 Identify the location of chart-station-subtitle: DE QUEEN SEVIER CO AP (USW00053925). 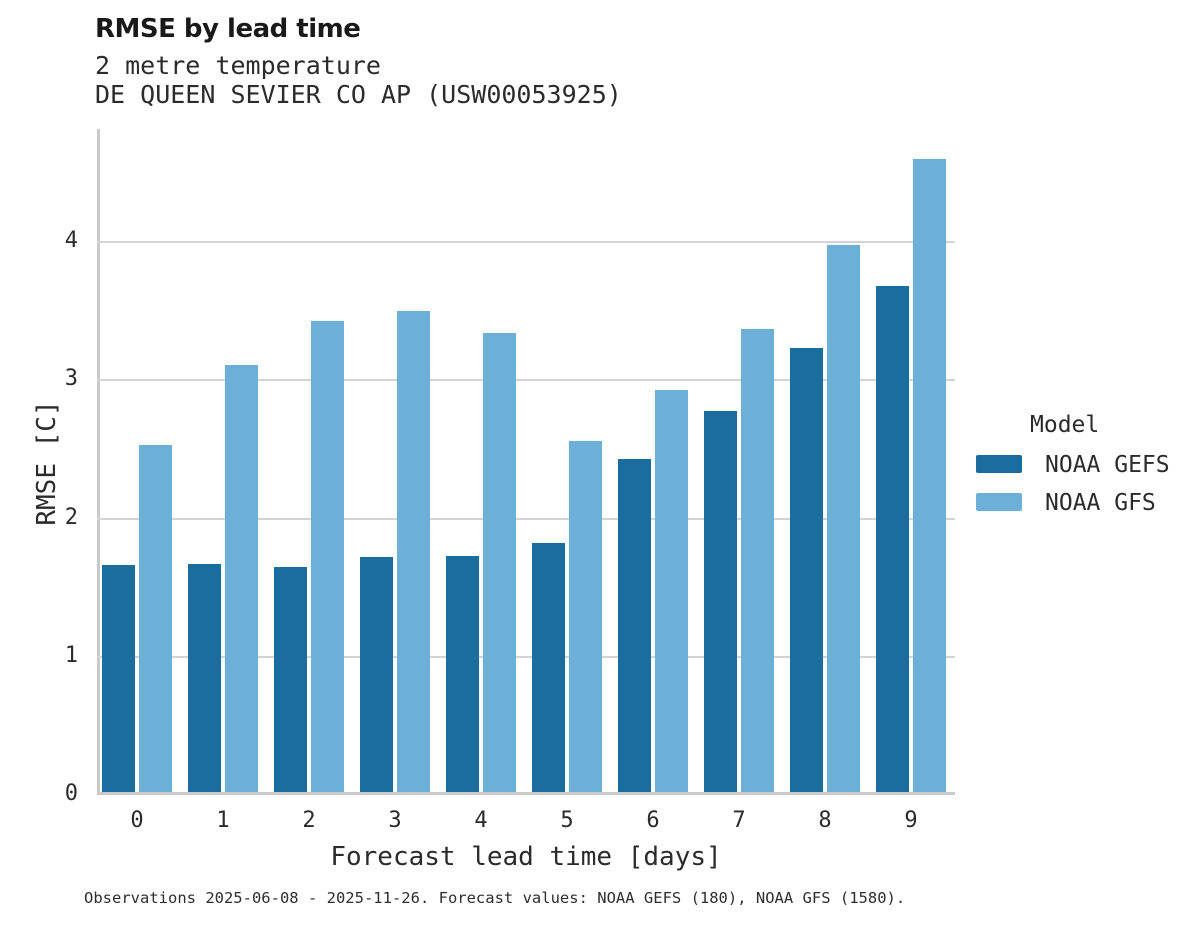
(358, 94).